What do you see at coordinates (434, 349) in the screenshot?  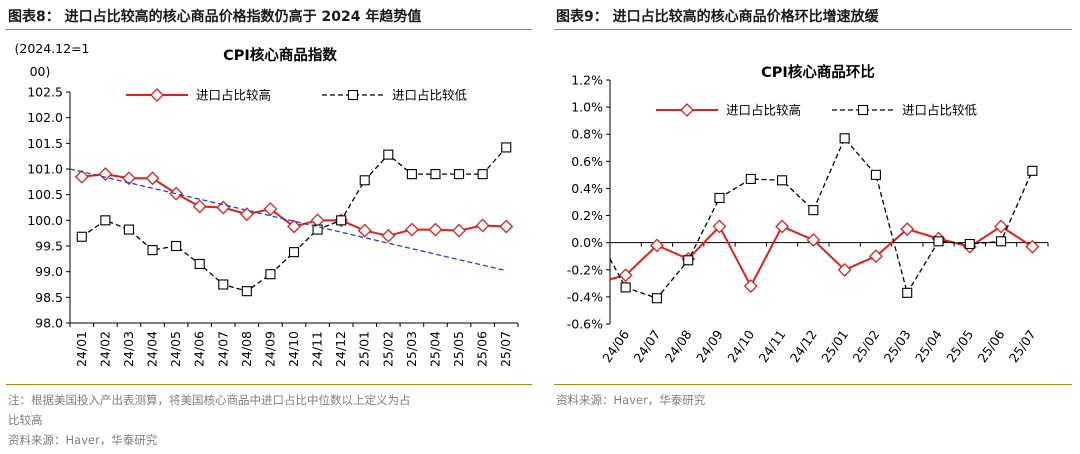 I see `l-x-tick-label: 25/04` at bounding box center [434, 349].